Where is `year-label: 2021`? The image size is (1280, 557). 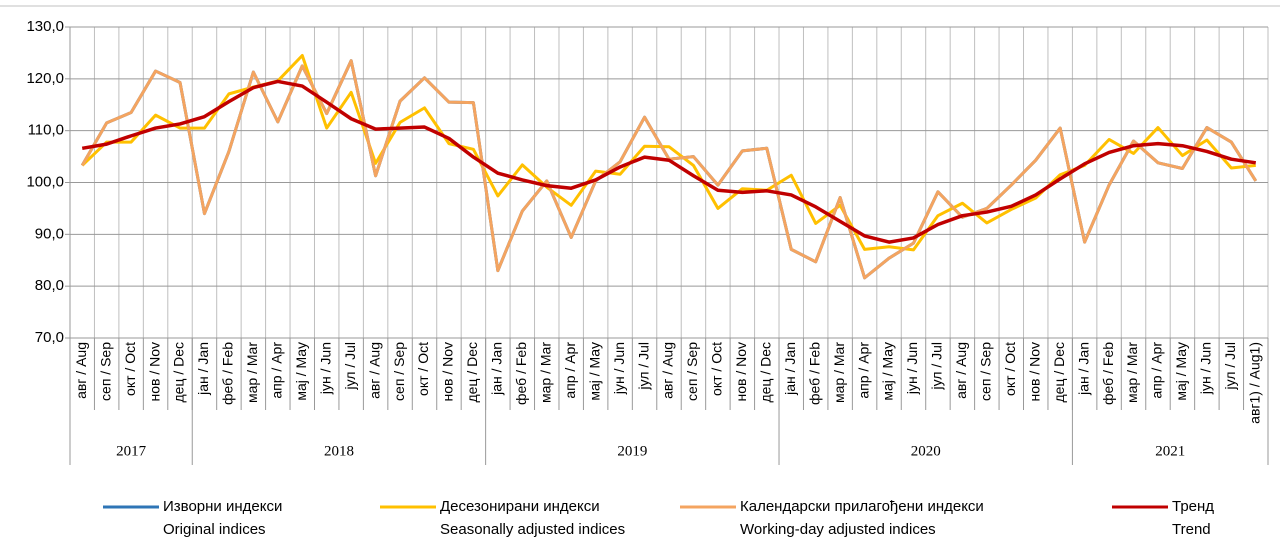
year-label: 2021 is located at coordinates (1170, 451).